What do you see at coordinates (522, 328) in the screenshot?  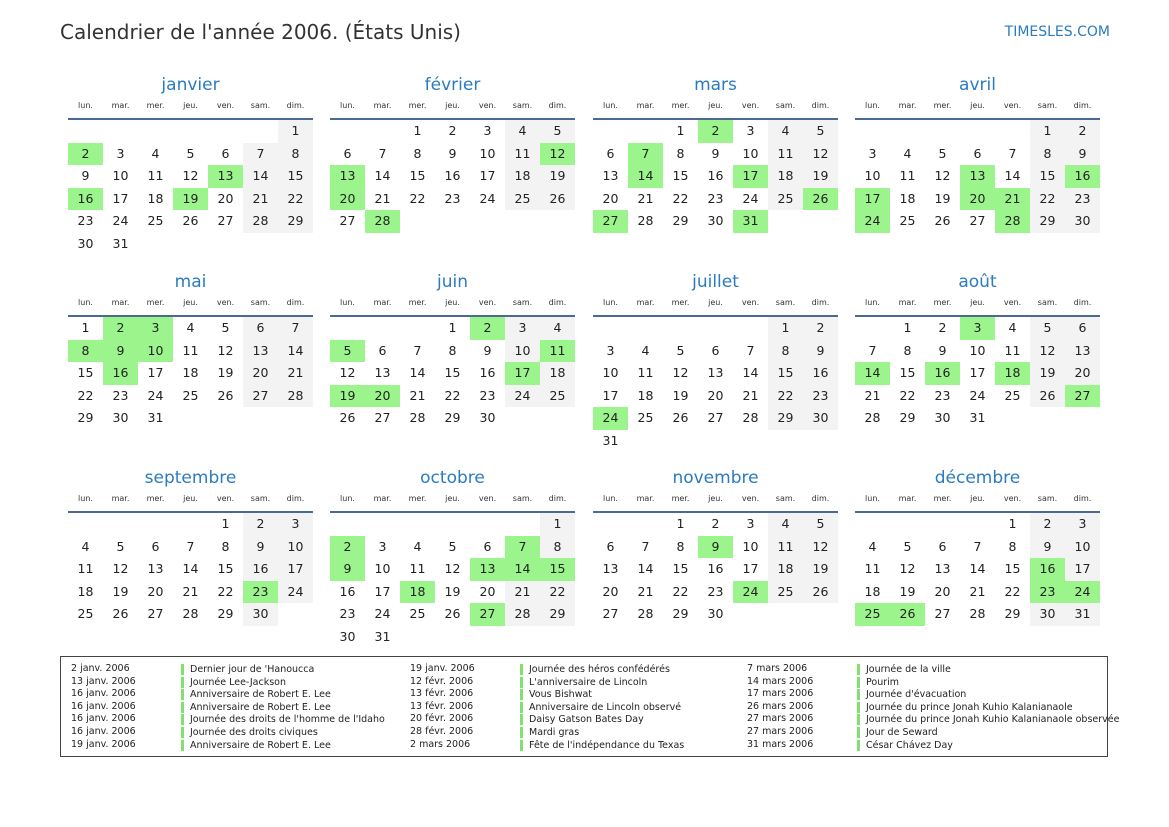 I see `day-cell: 3` at bounding box center [522, 328].